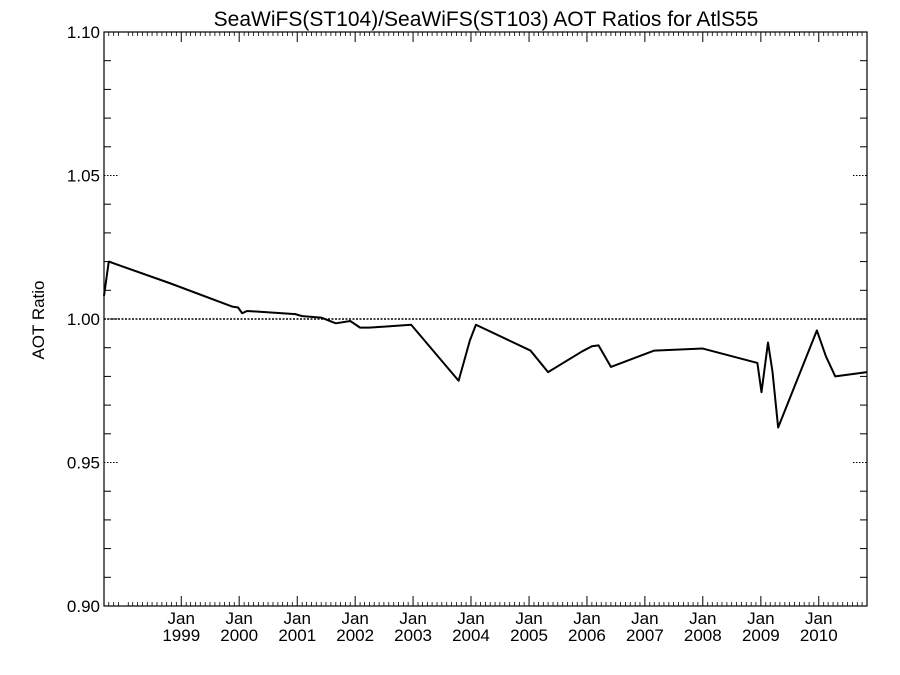  I want to click on y-tick-label: 1.00, so click(83, 319).